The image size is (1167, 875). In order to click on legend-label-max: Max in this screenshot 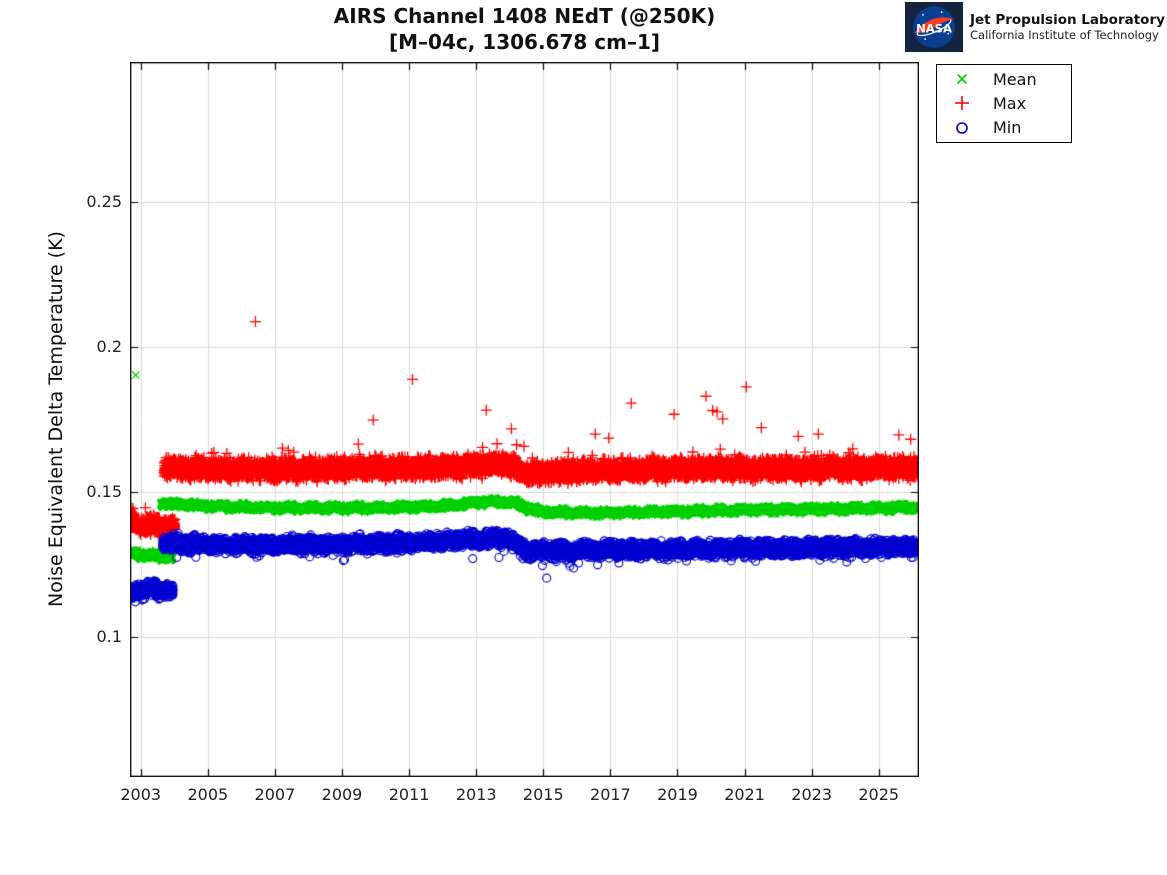, I will do `click(1010, 103)`.